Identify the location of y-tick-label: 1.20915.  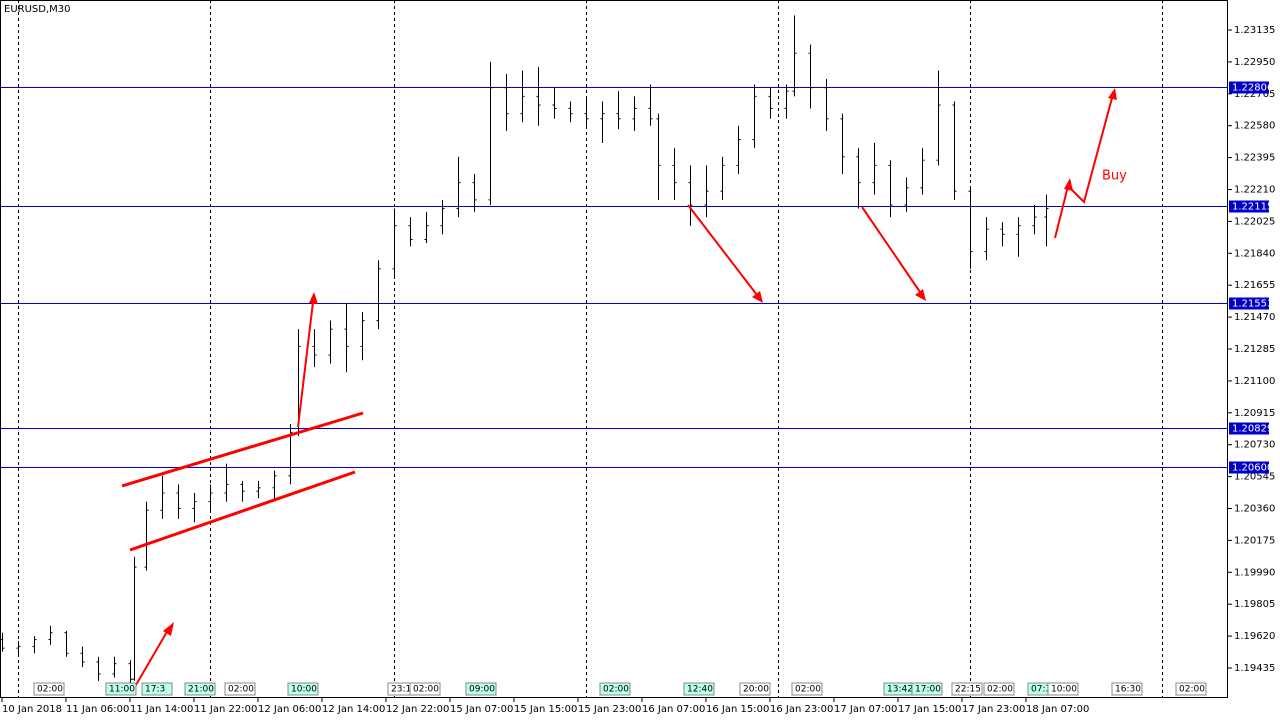
(1254, 413).